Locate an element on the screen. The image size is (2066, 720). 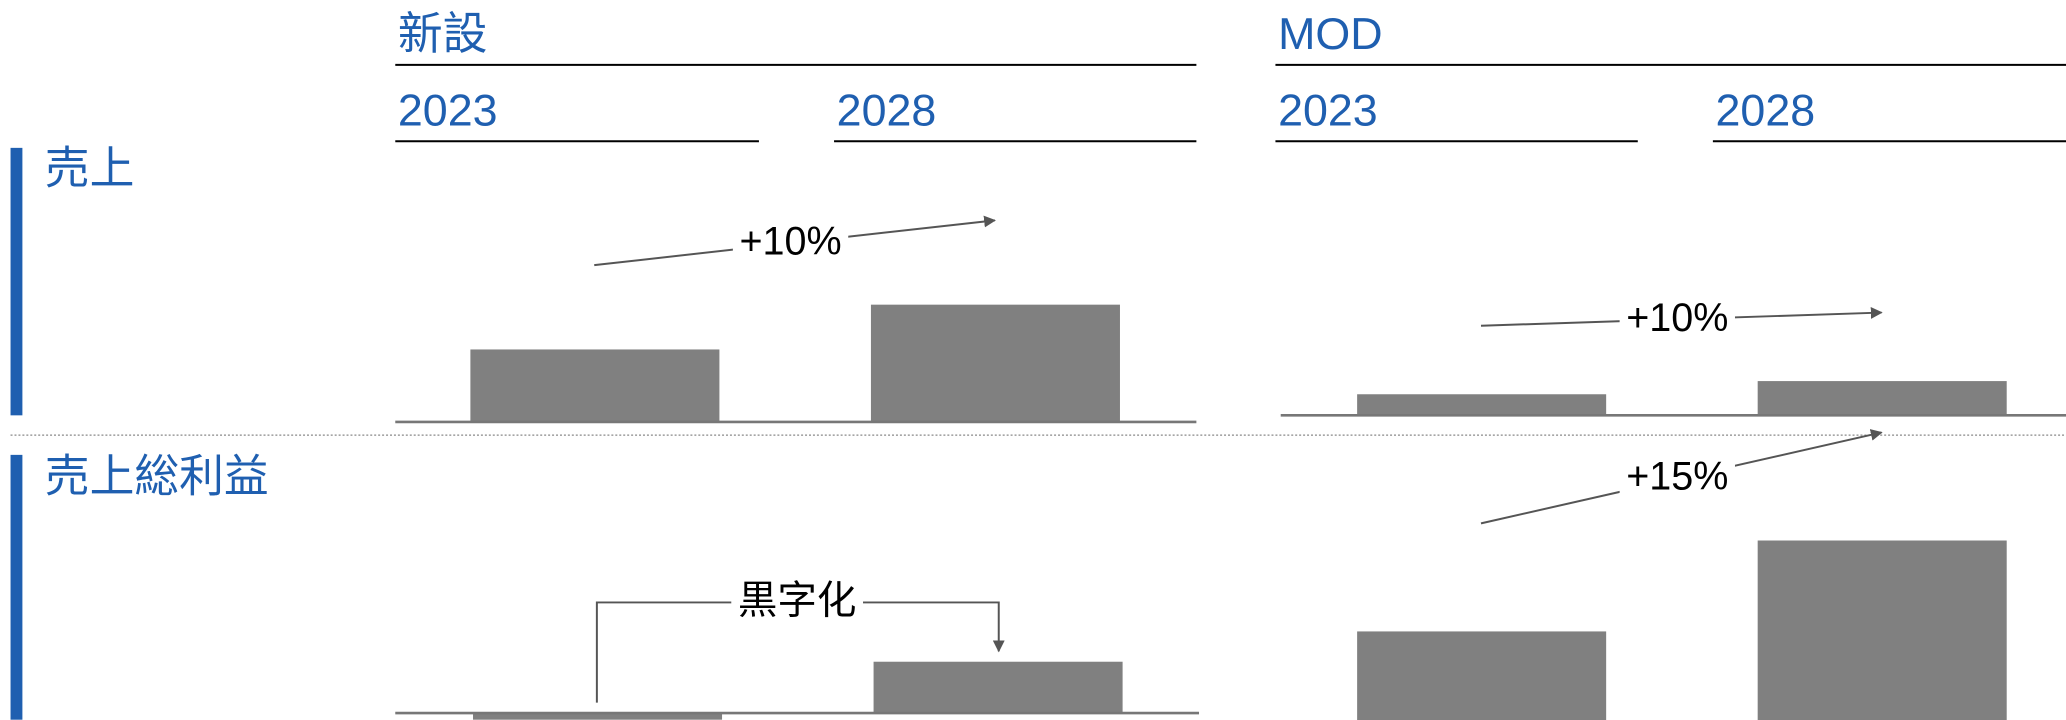
annotation: +15% is located at coordinates (1677, 477).